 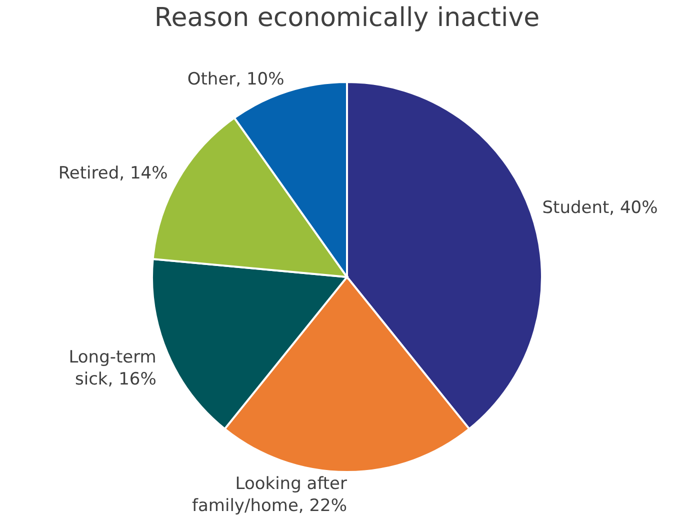 What do you see at coordinates (600, 208) in the screenshot?
I see `slice-label: Student, 40%` at bounding box center [600, 208].